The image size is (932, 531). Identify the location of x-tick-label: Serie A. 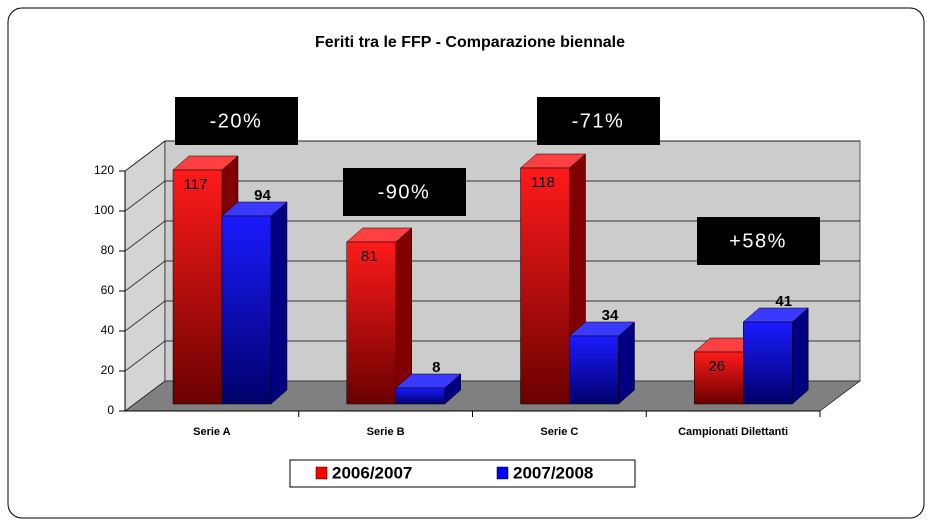
(212, 432).